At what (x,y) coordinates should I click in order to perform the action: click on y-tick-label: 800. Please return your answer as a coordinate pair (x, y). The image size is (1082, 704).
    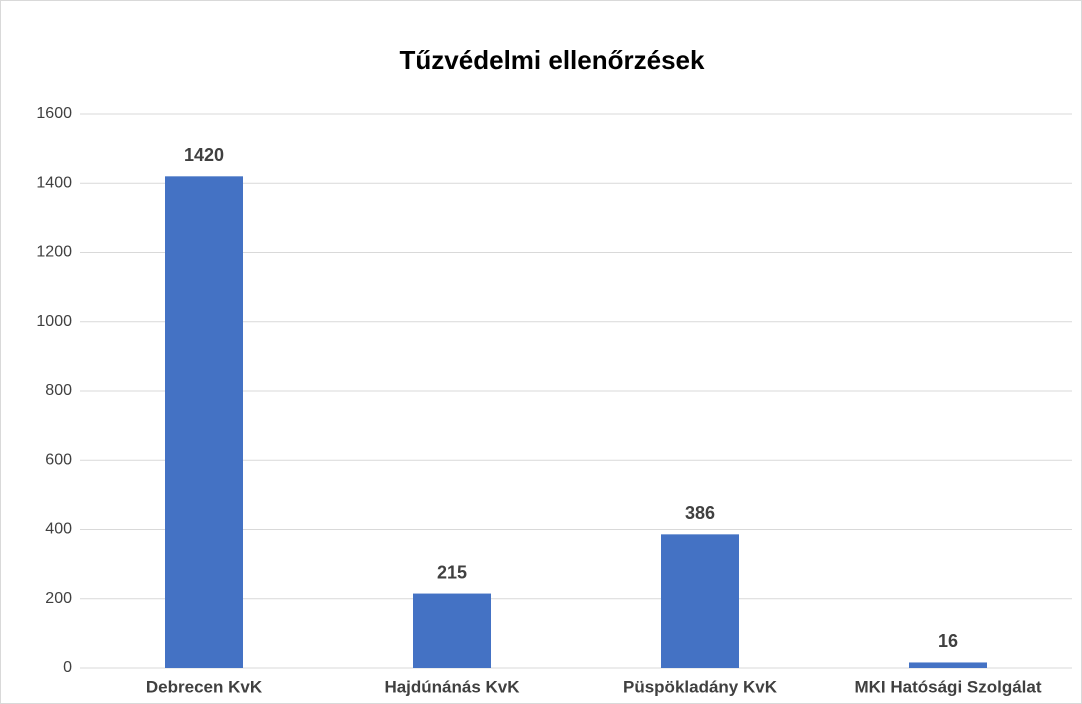
    Looking at the image, I should click on (58, 390).